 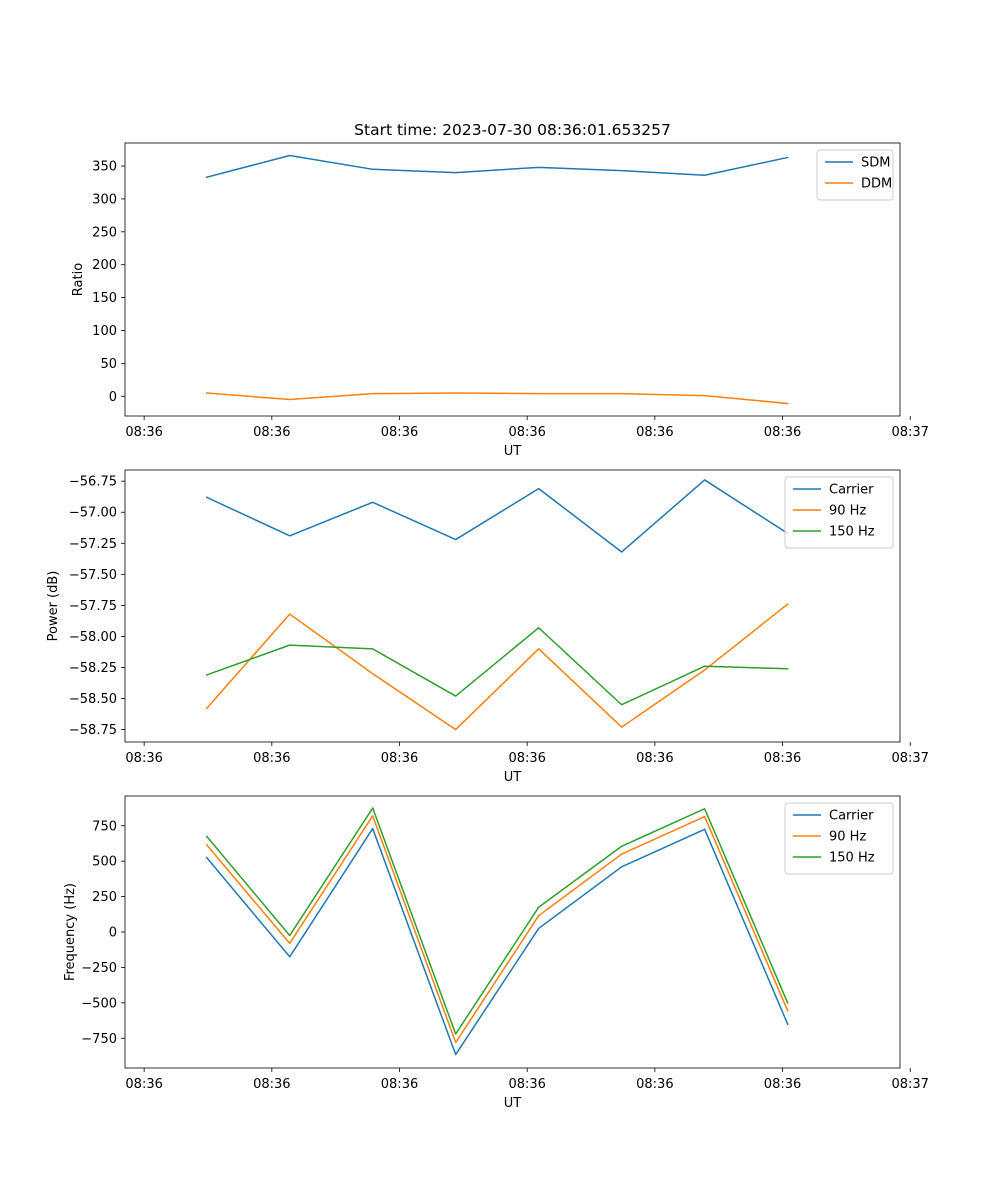 What do you see at coordinates (104, 265) in the screenshot?
I see `y-tick-label: 200` at bounding box center [104, 265].